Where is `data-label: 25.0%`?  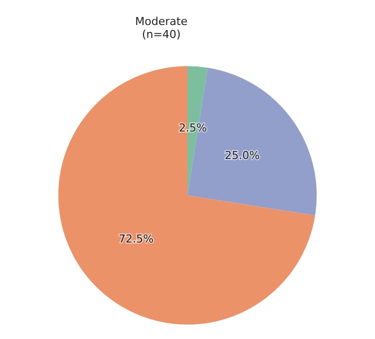 data-label: 25.0% is located at coordinates (242, 155).